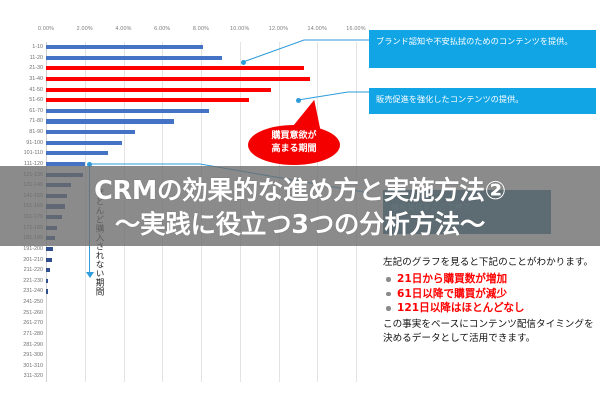 The height and width of the screenshot is (420, 600). Describe the element at coordinates (36, 100) in the screenshot. I see `y-axis-label-5: 51-60` at that location.